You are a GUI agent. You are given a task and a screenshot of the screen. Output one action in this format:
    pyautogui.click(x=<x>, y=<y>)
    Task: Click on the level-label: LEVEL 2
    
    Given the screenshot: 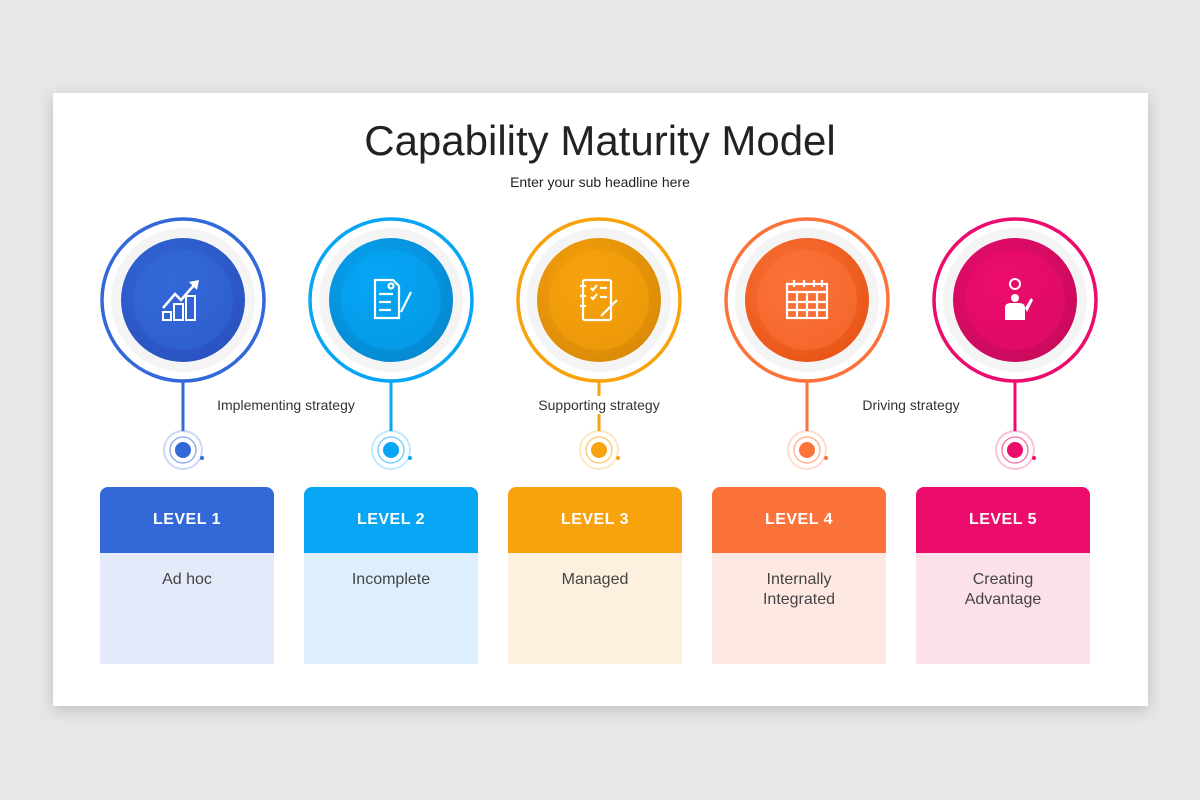 What is the action you would take?
    pyautogui.click(x=391, y=520)
    